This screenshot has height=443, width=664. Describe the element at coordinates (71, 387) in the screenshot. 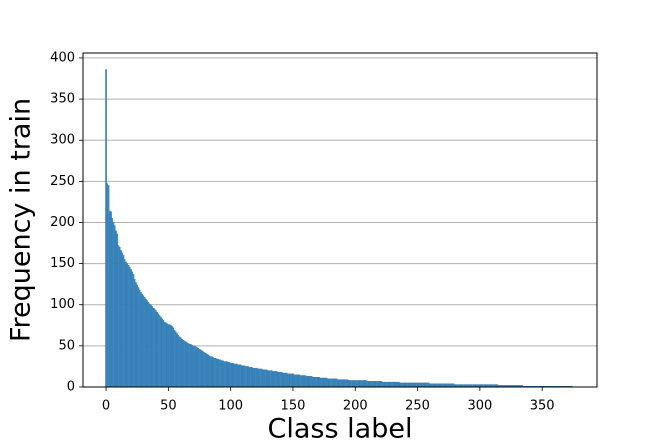

I see `y-tick-label: 0` at that location.